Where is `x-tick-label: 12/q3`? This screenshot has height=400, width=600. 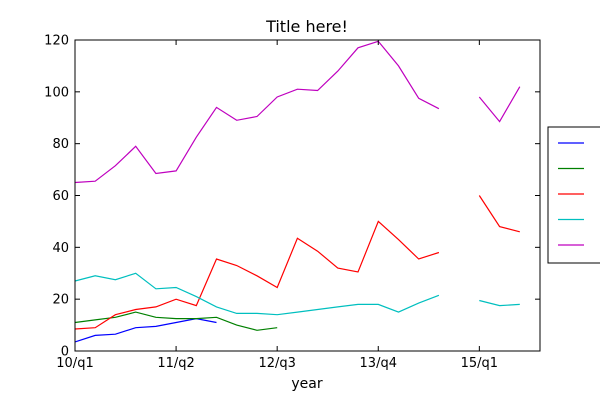
x-tick-label: 12/q3 is located at coordinates (276, 363).